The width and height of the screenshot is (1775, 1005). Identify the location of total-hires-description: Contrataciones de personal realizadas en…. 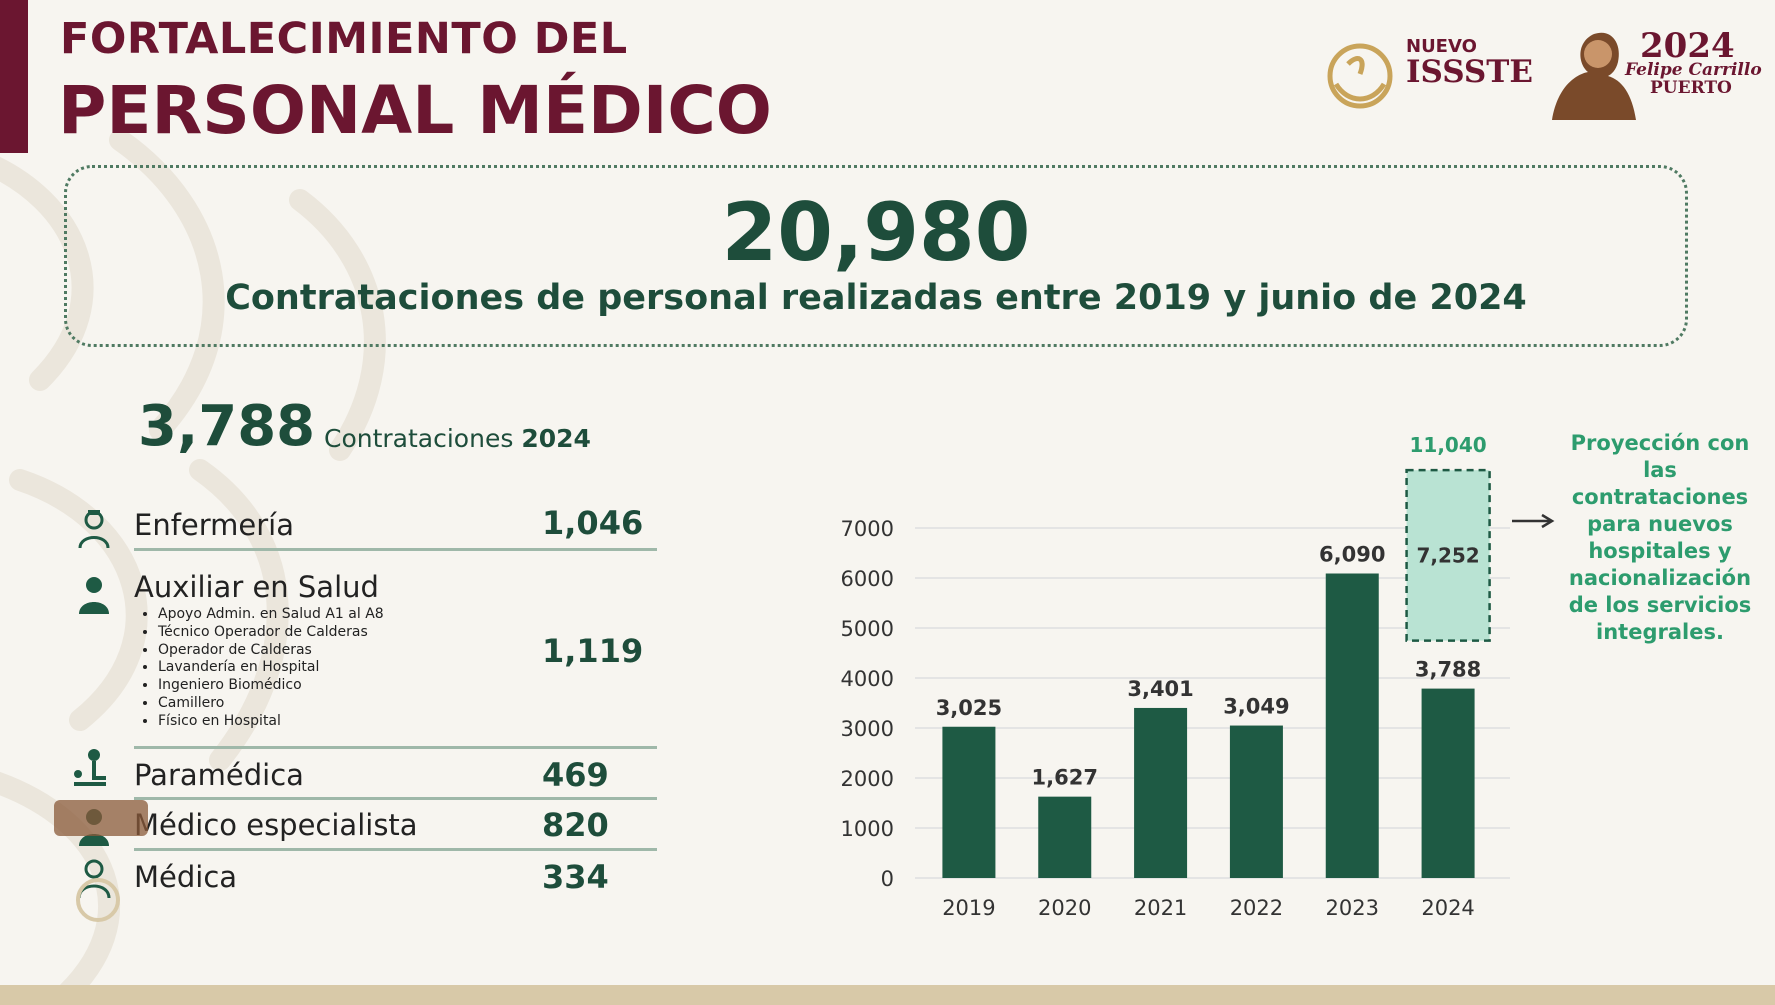
(876, 298).